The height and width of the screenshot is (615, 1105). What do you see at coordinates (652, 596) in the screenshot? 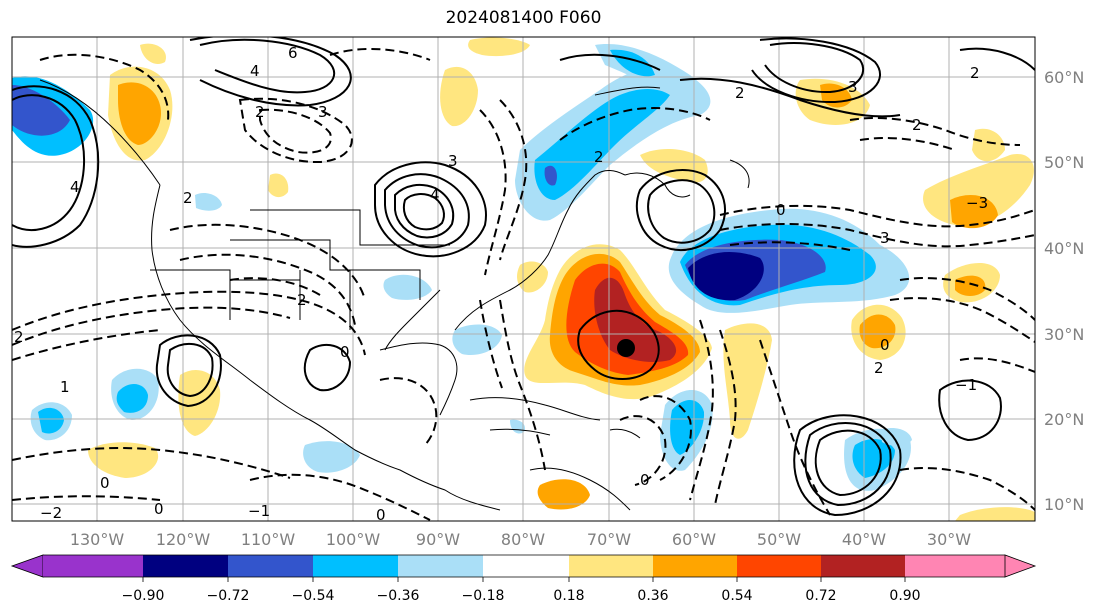
I see `colorbar-label: 0.36` at bounding box center [652, 596].